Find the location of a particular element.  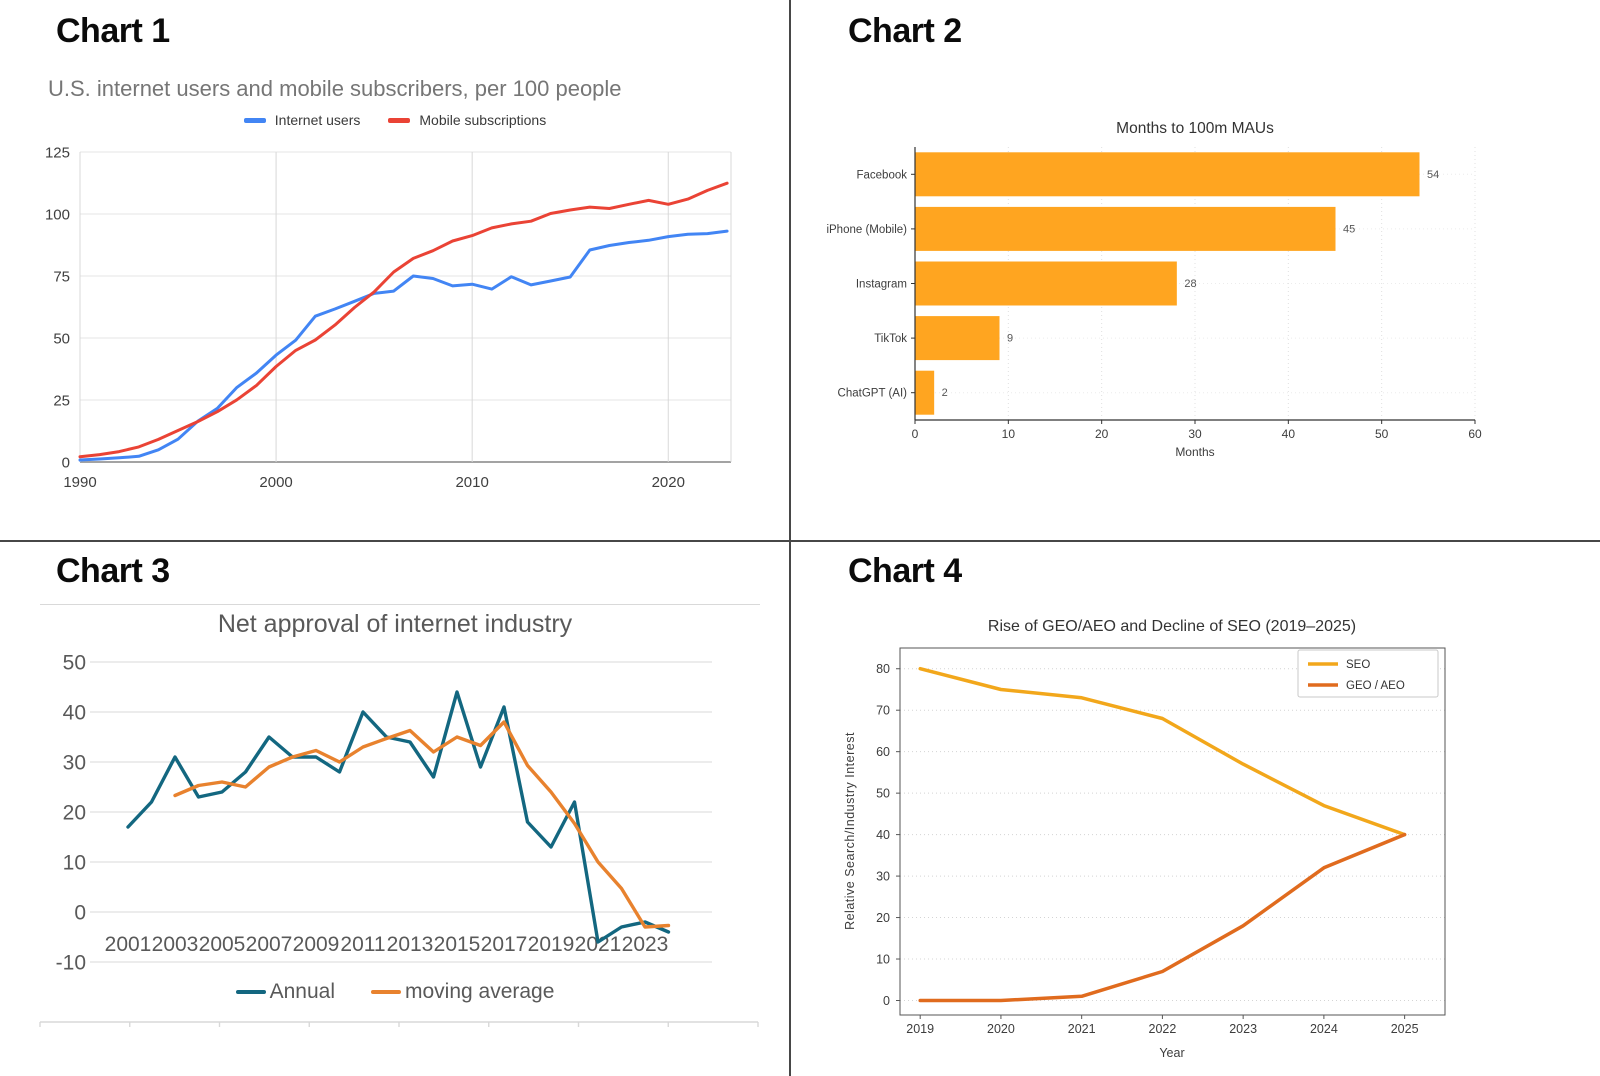

bar-category-label: iPhone (Mobile) is located at coordinates (866, 230).